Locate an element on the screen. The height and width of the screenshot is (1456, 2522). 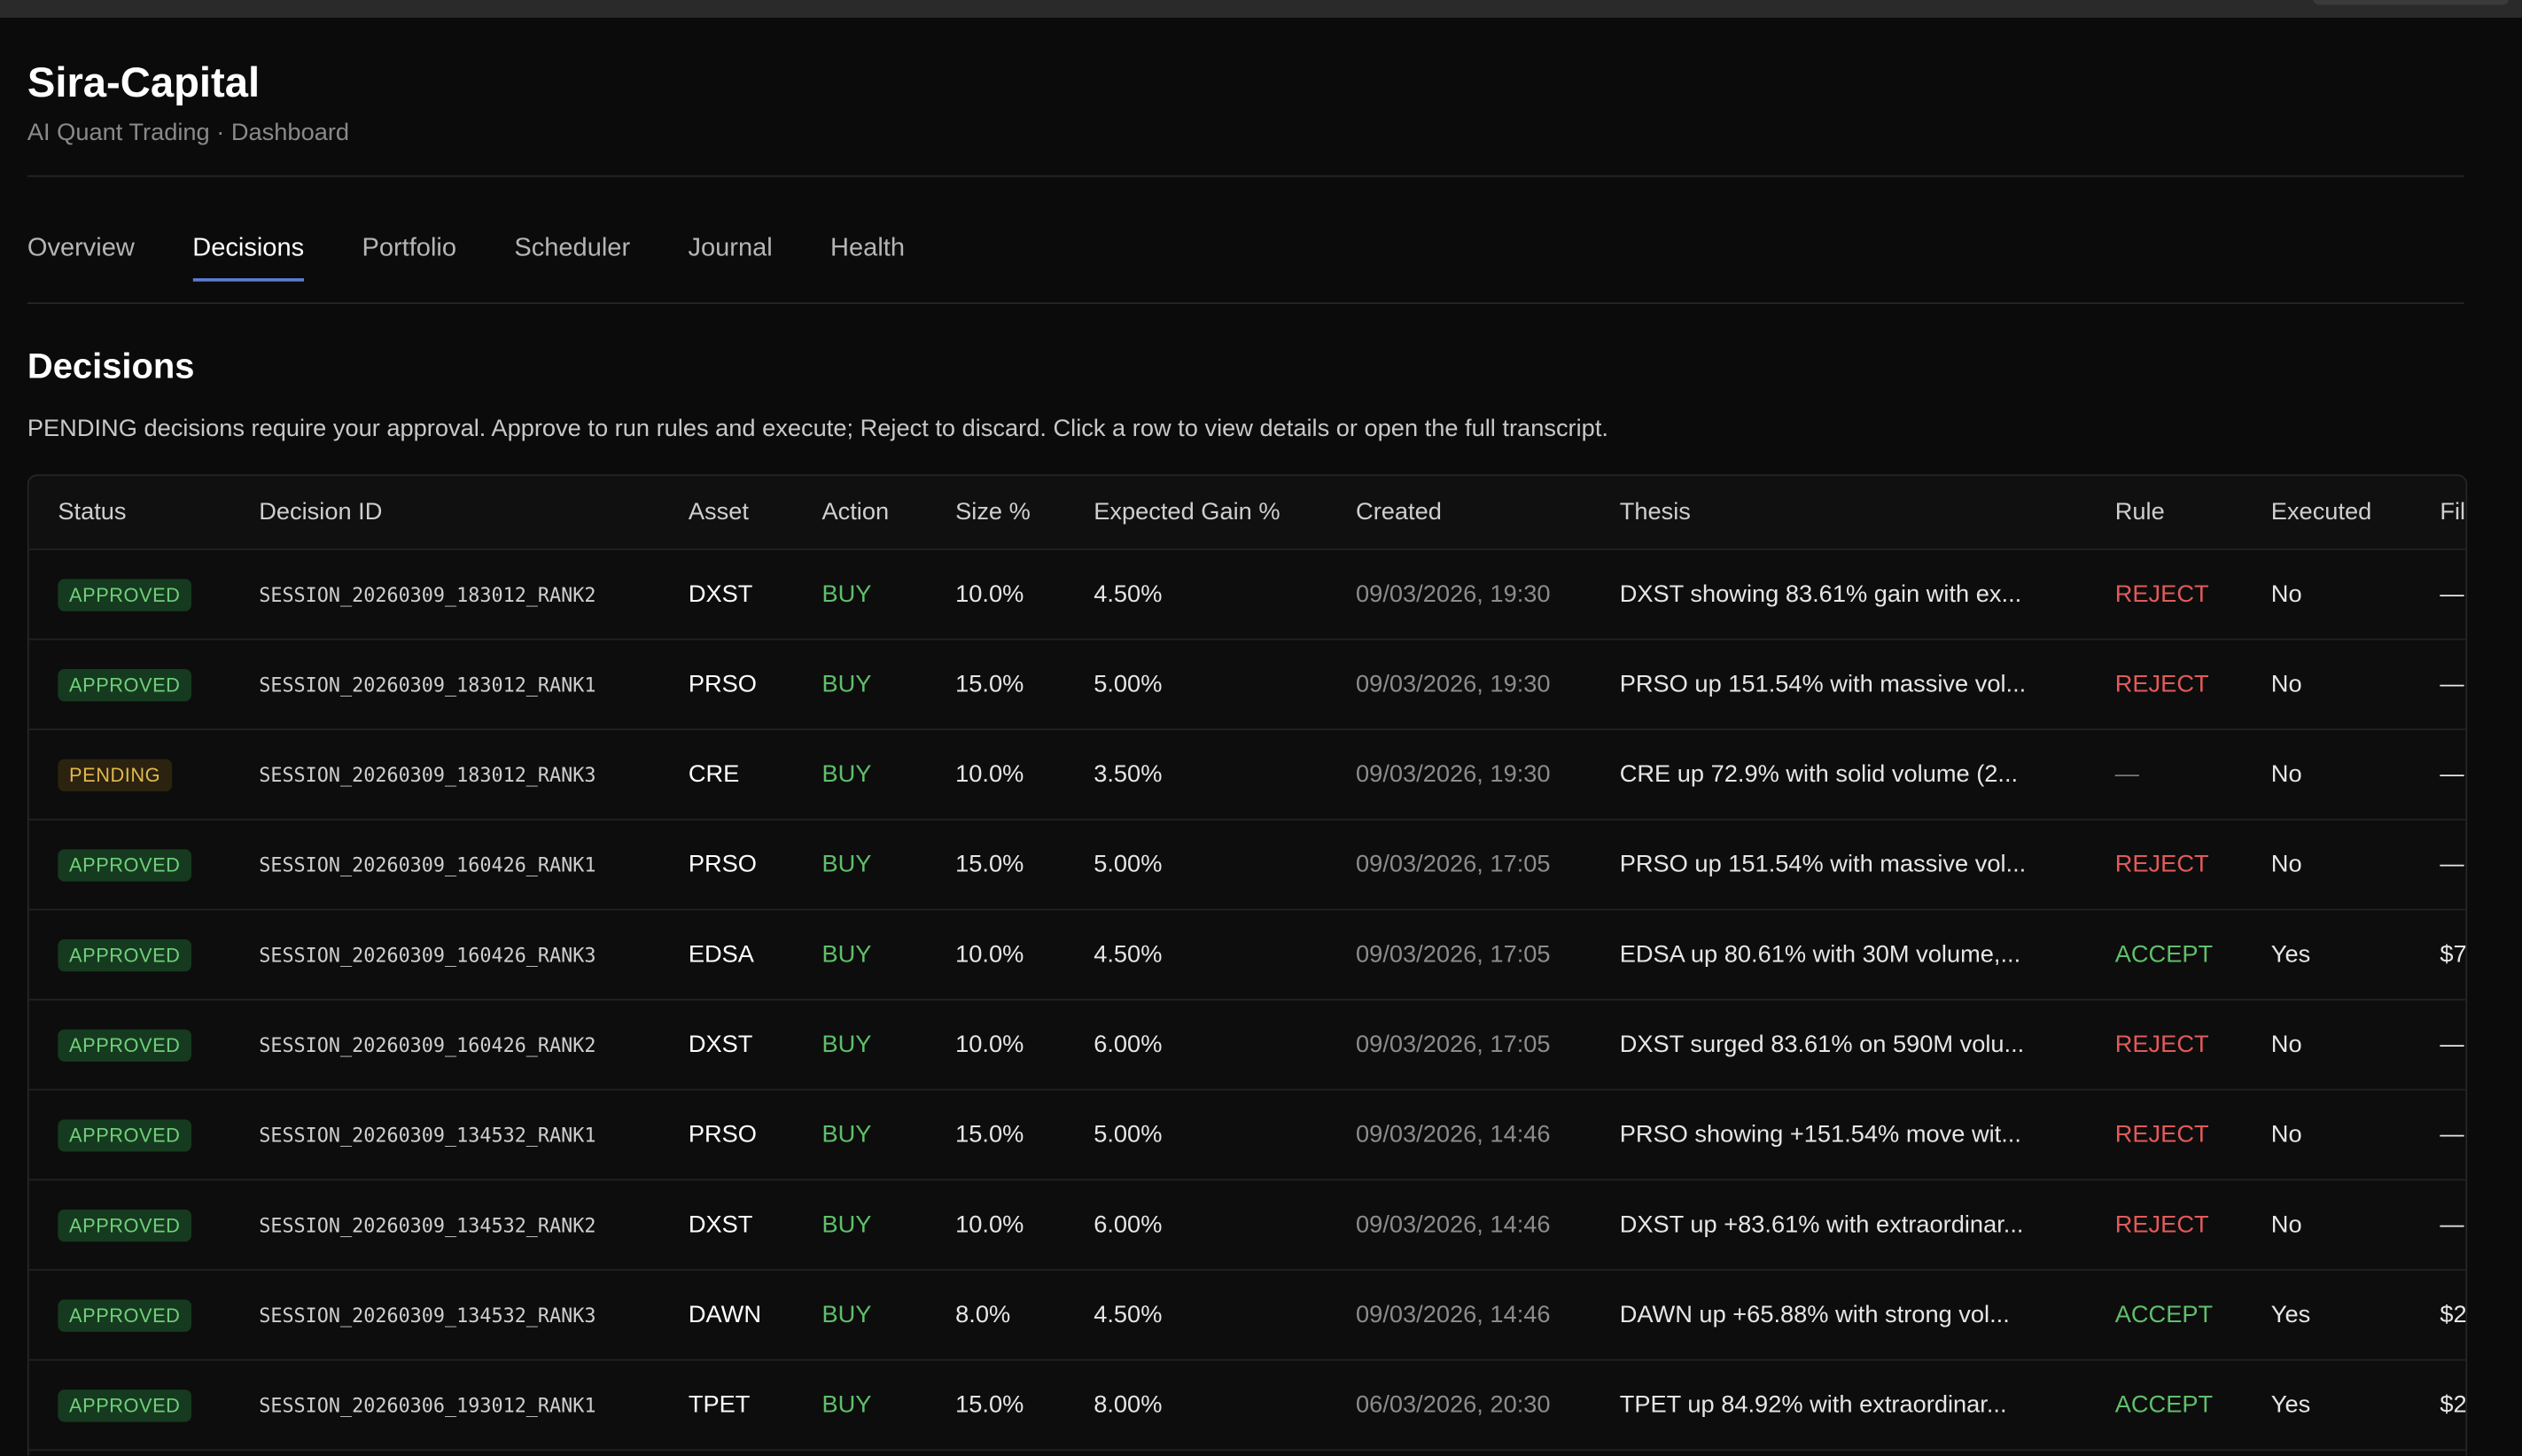
cell-text: 6.00% is located at coordinates (1128, 1225).